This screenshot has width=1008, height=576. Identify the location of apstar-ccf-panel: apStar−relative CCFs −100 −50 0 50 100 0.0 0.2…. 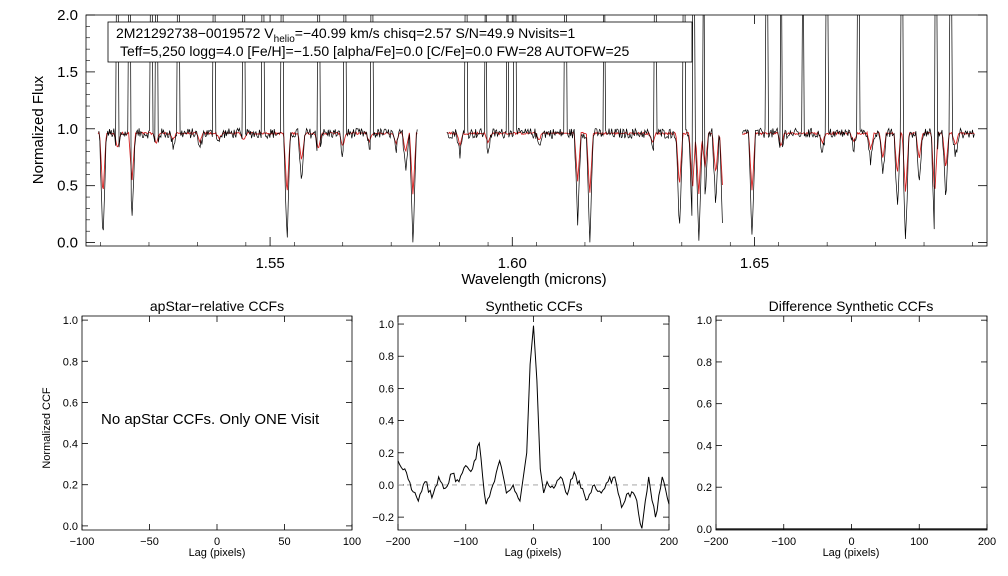
(201, 428).